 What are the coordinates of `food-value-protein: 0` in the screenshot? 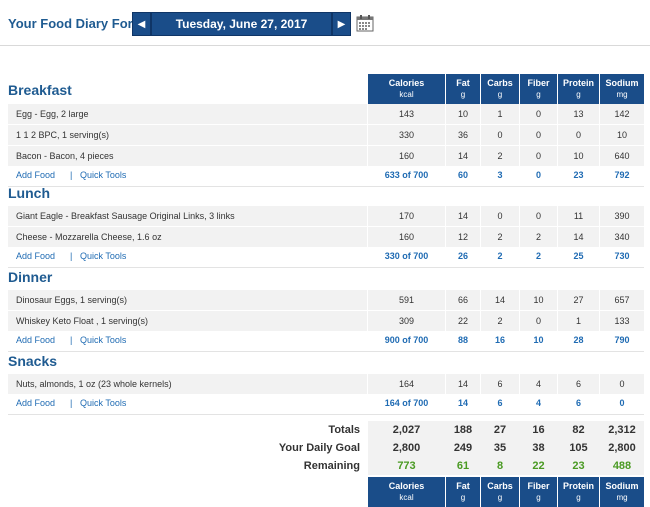 It's located at (578, 135).